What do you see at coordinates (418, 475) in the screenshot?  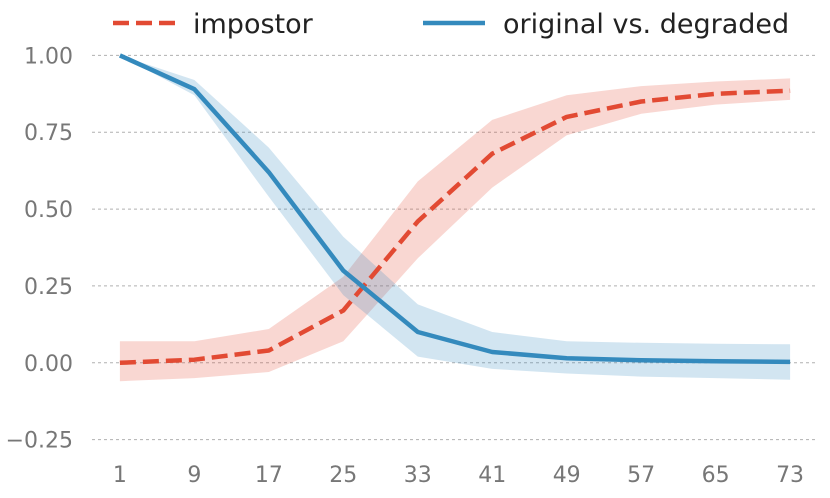 I see `x-tick-label: 33` at bounding box center [418, 475].